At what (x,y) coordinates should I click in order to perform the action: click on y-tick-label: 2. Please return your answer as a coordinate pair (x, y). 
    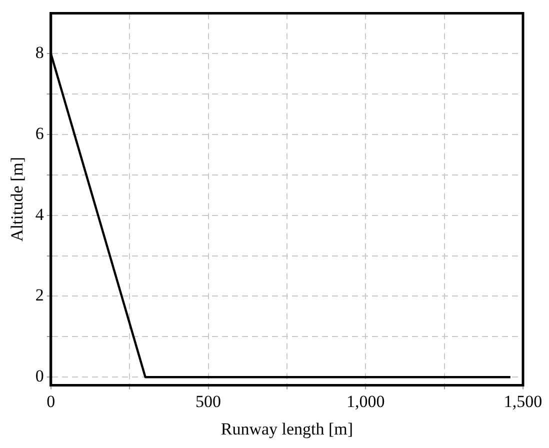
    Looking at the image, I should click on (39, 295).